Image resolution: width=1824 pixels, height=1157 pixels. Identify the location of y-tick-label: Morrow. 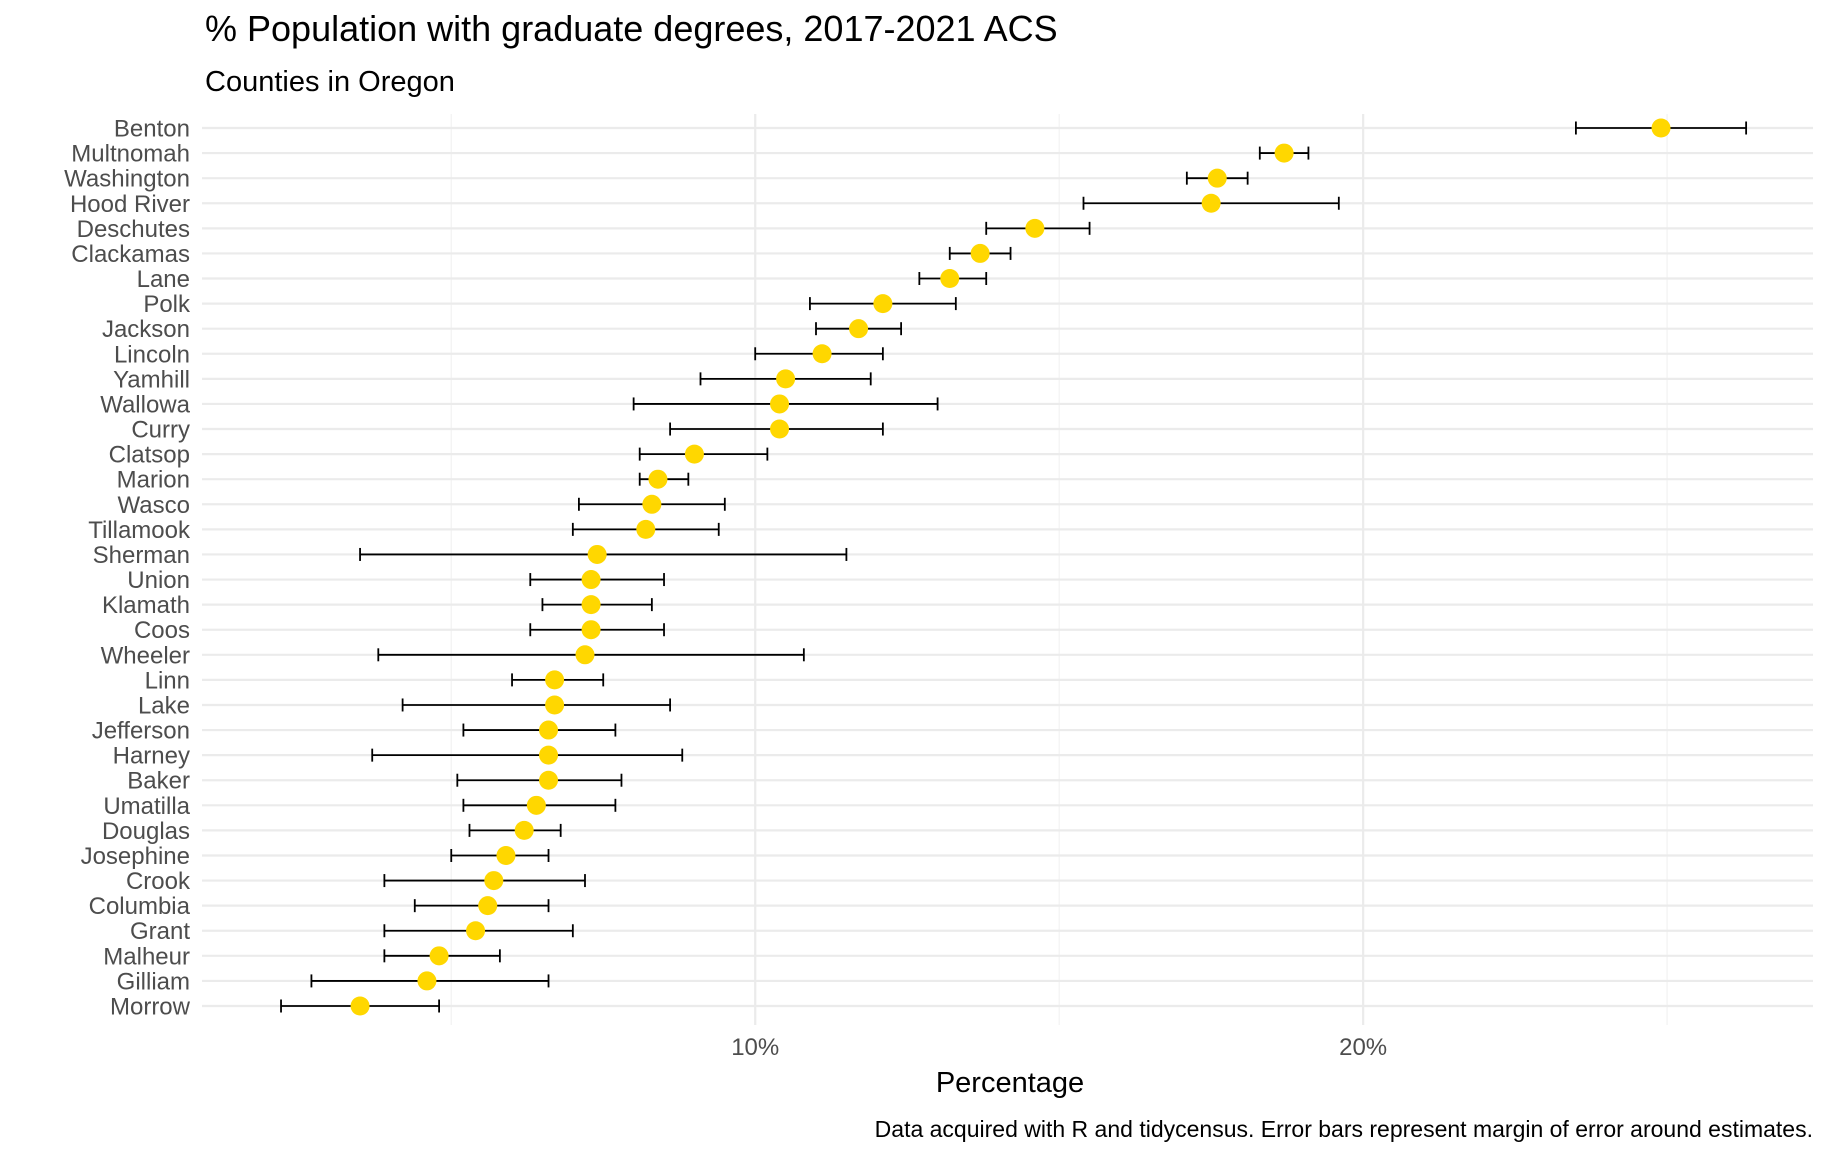
(150, 1007).